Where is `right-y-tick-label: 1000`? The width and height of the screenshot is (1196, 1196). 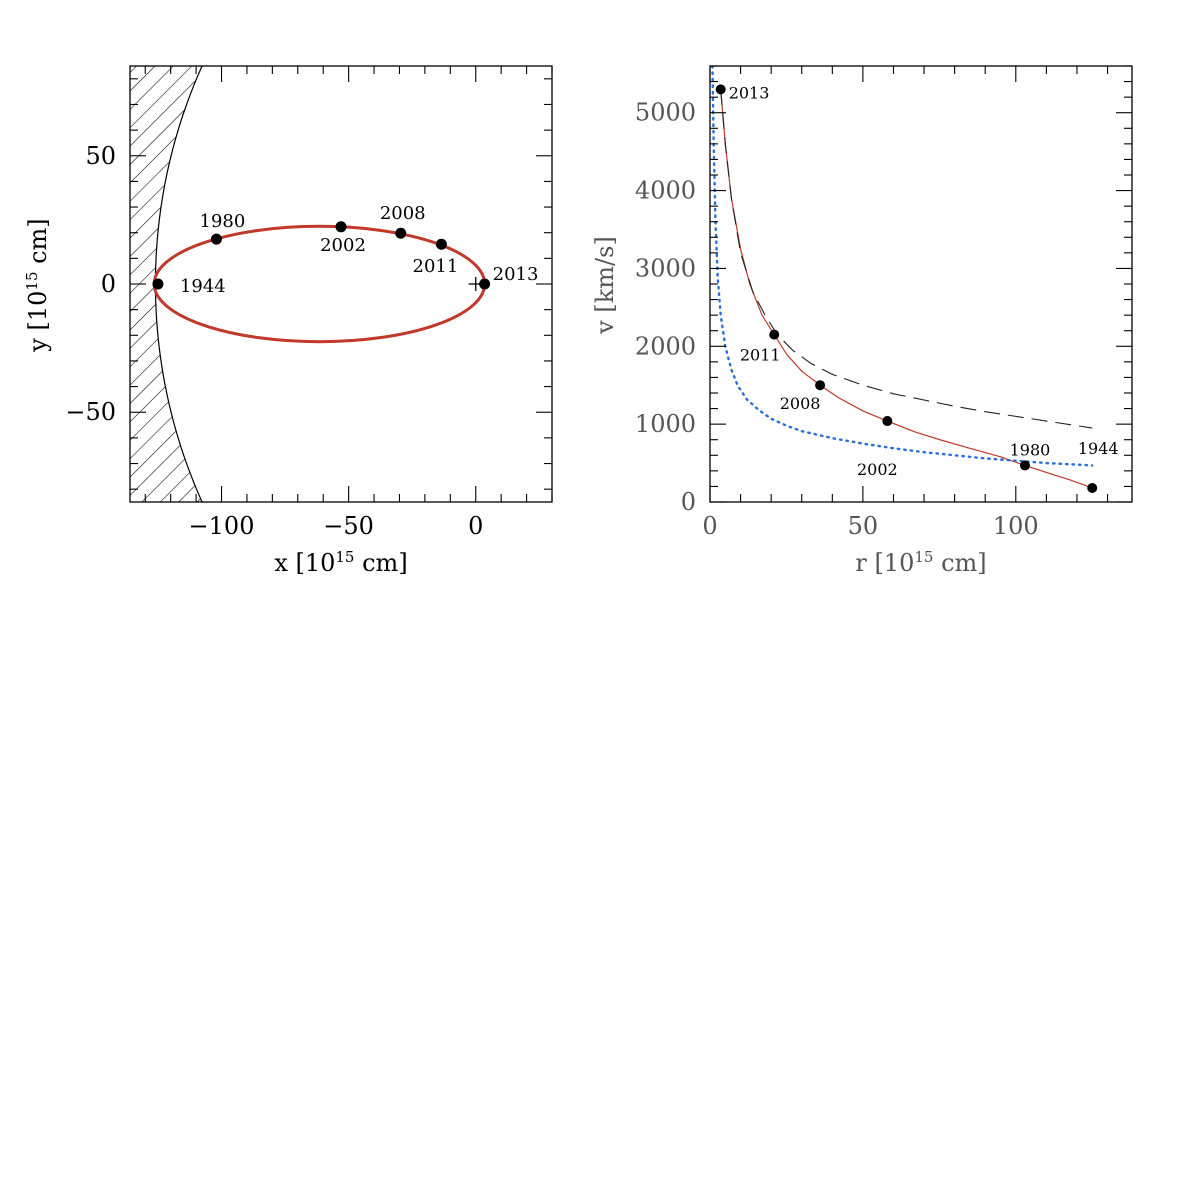 right-y-tick-label: 1000 is located at coordinates (665, 424).